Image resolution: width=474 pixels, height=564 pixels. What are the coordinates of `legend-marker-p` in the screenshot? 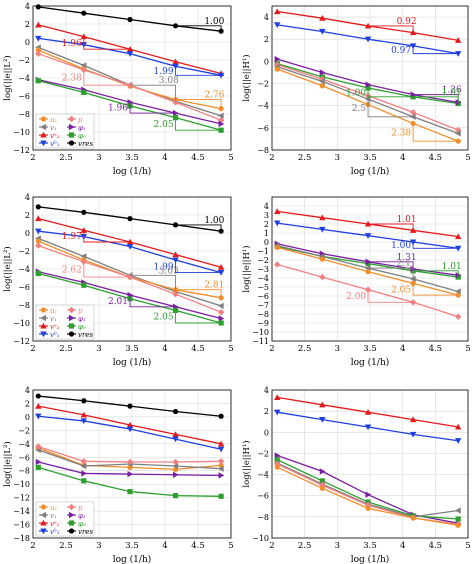 It's located at (71, 119).